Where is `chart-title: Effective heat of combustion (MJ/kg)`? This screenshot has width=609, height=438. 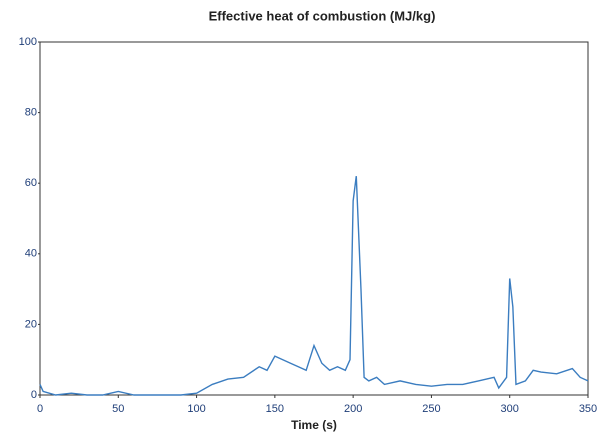 chart-title: Effective heat of combustion (MJ/kg) is located at coordinates (322, 15).